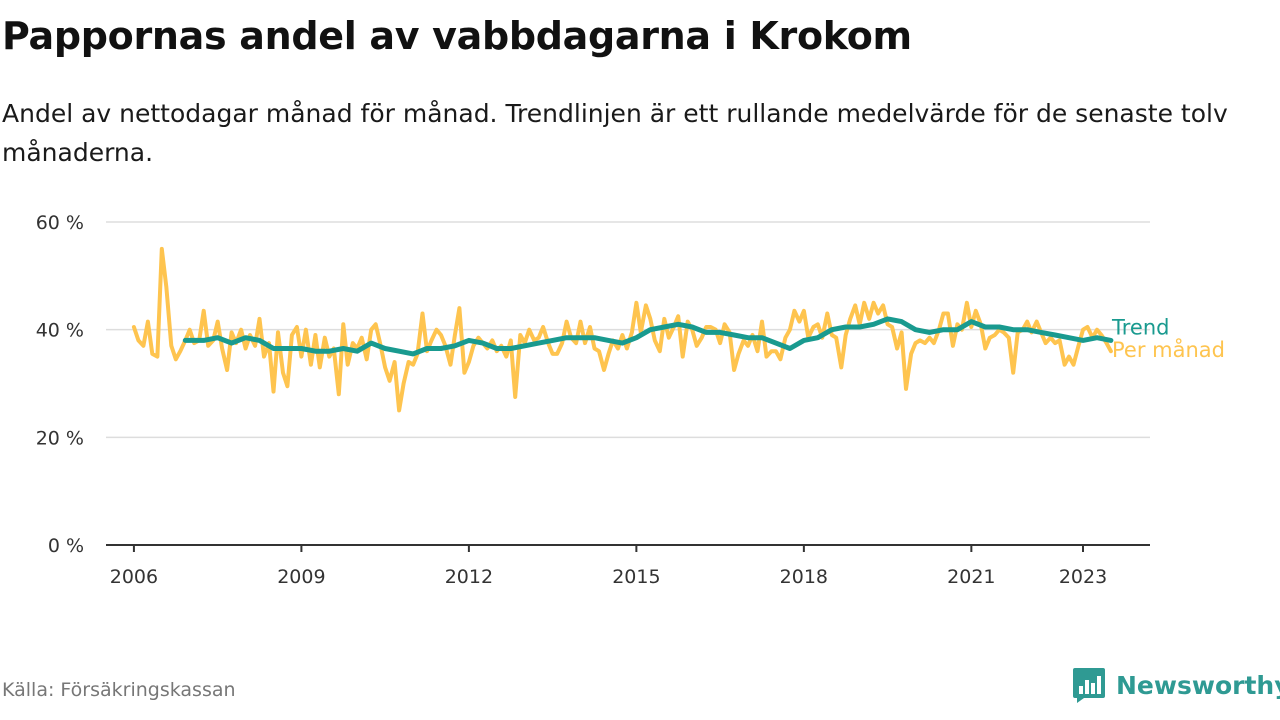 The width and height of the screenshot is (1280, 720). I want to click on y-tick-label: 0 %, so click(66, 546).